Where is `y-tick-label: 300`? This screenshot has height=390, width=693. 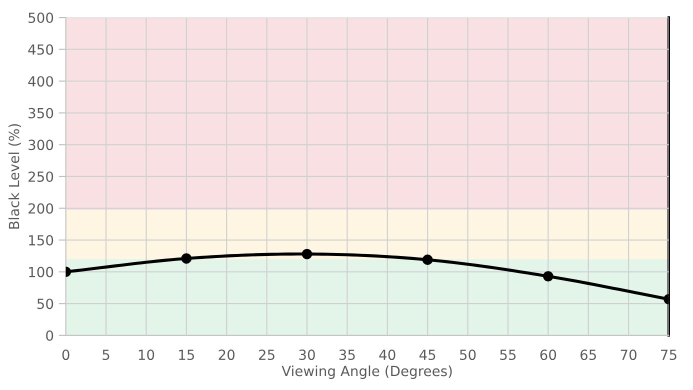
y-tick-label: 300 is located at coordinates (41, 145).